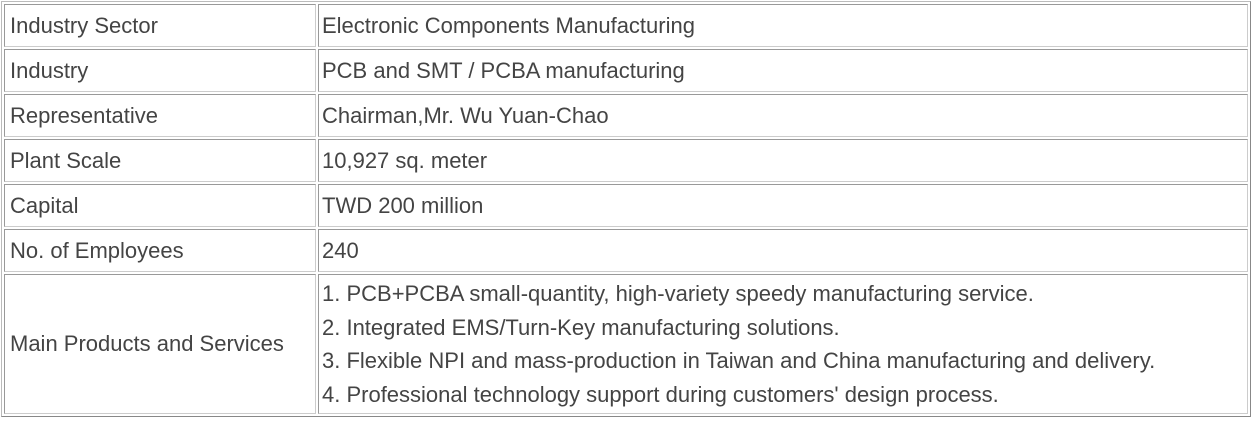 The image size is (1253, 424). Describe the element at coordinates (160, 160) in the screenshot. I see `row-label: Plant Scale` at that location.